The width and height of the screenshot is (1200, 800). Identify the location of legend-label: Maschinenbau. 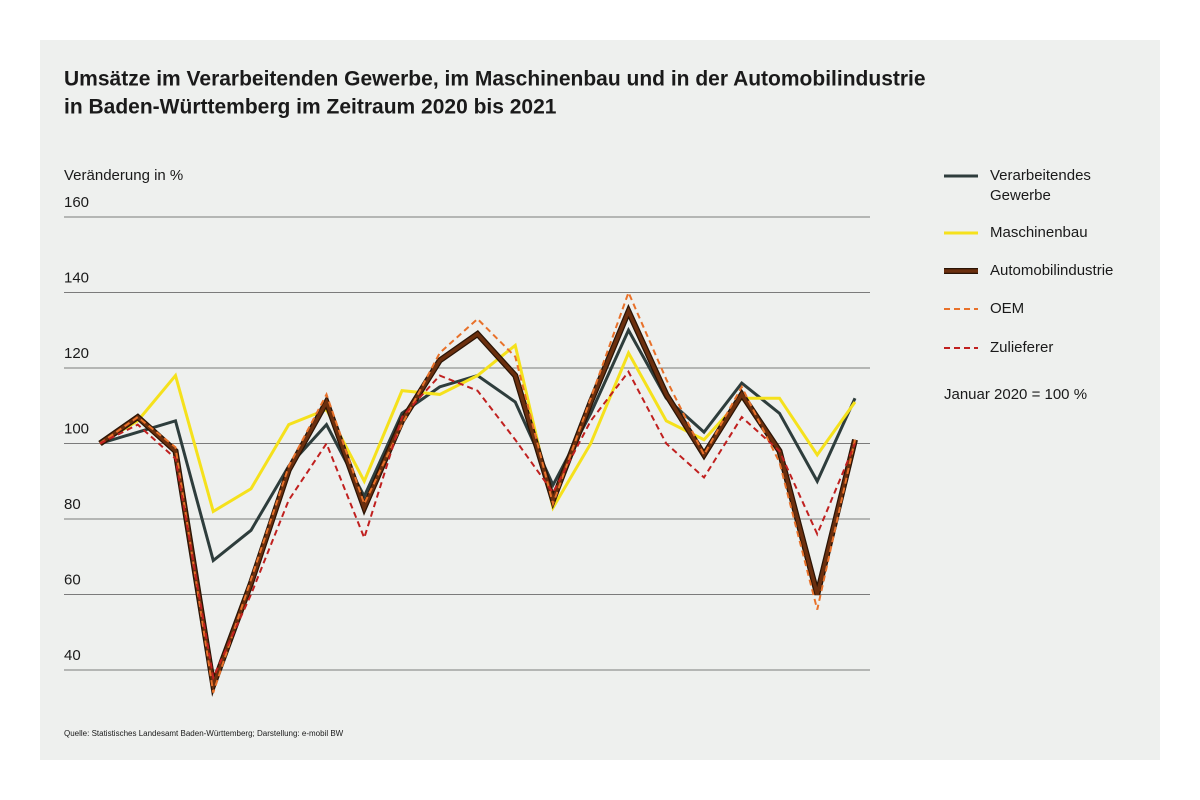
(1039, 232).